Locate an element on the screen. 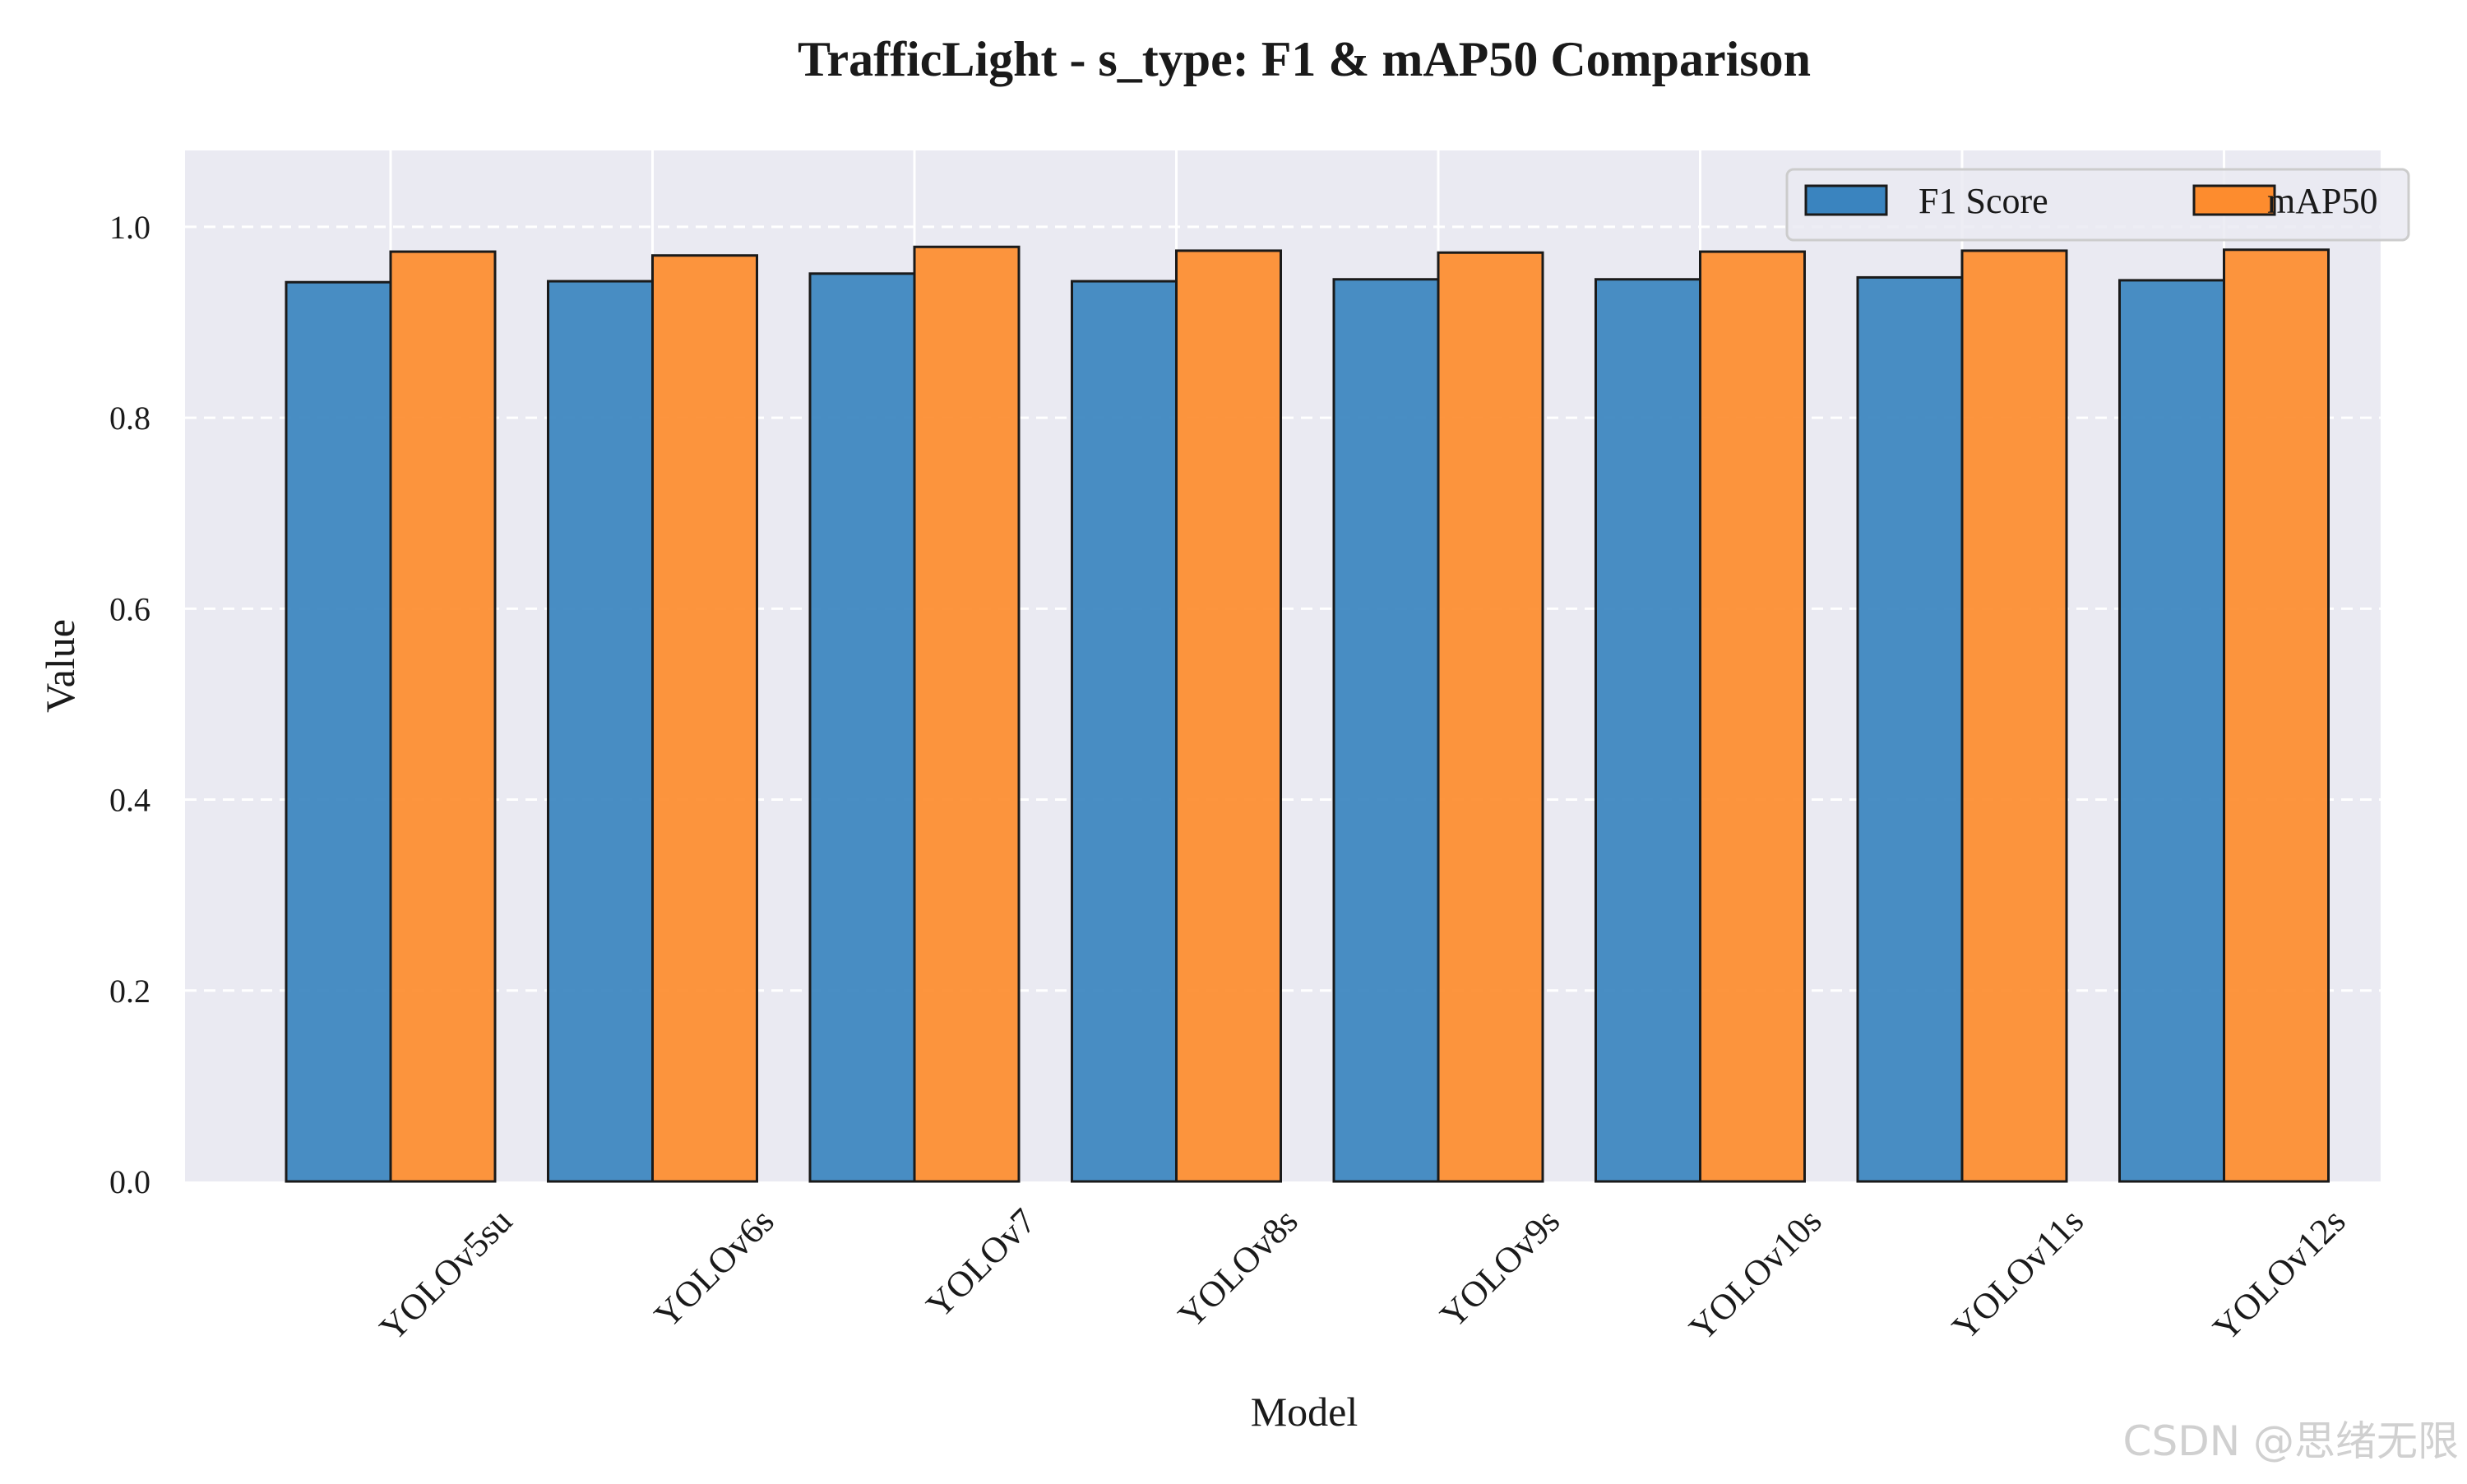 The width and height of the screenshot is (2467, 1484). bar-f1-yolov5su is located at coordinates (339, 731).